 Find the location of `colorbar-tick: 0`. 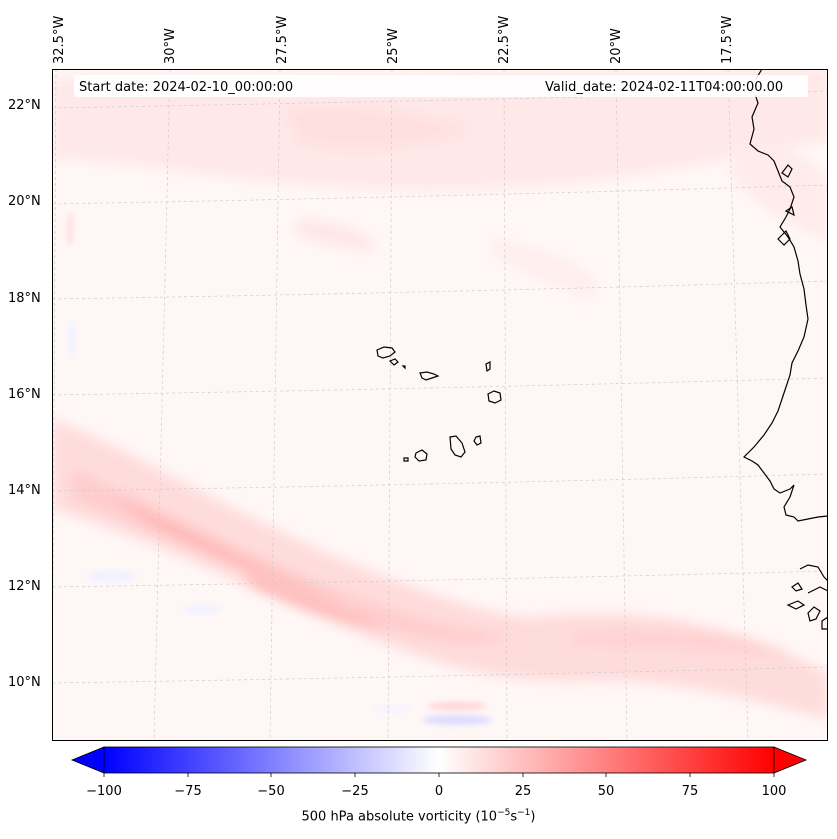

colorbar-tick: 0 is located at coordinates (439, 791).